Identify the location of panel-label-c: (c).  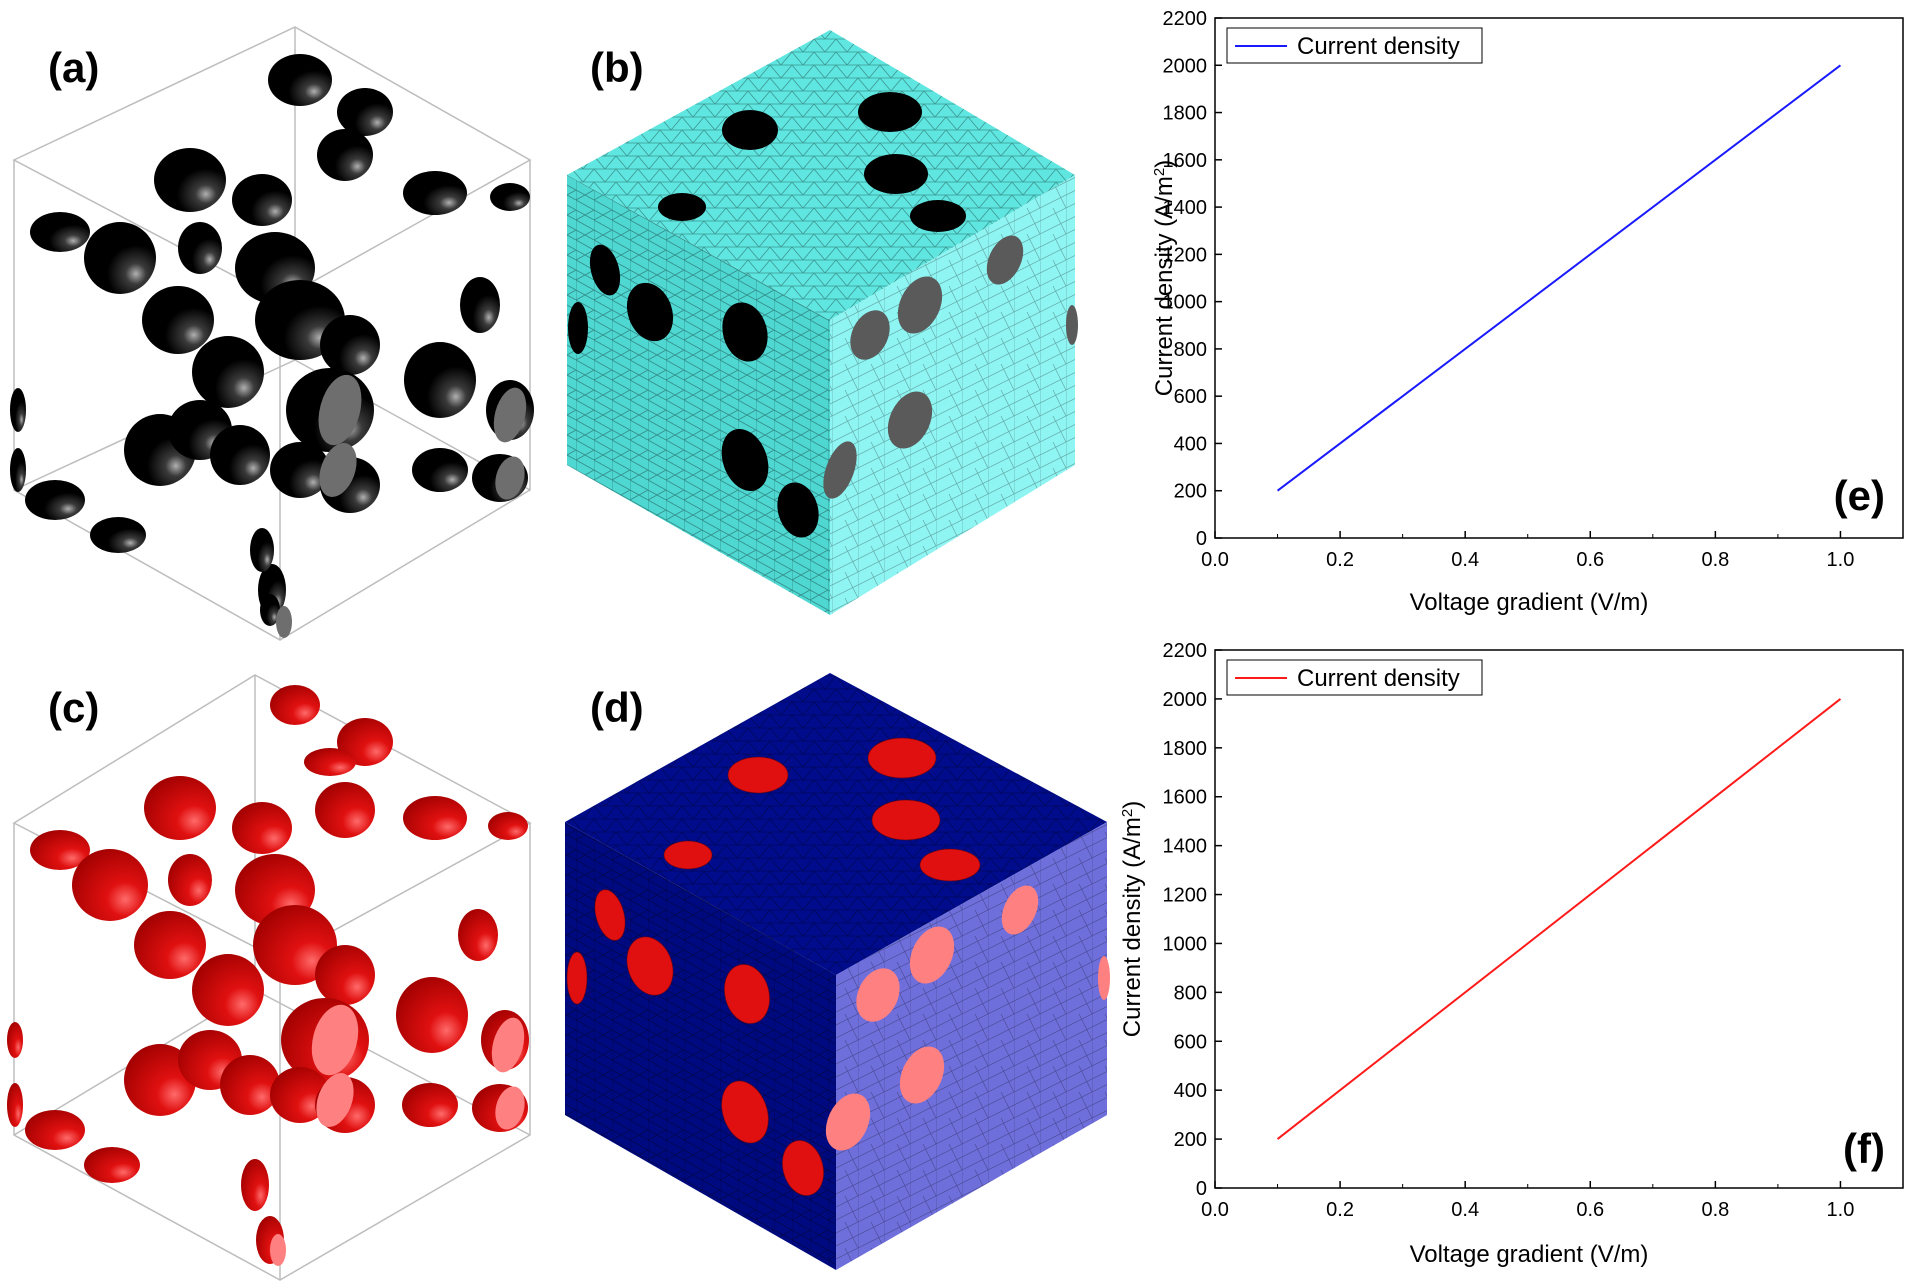
(73, 707).